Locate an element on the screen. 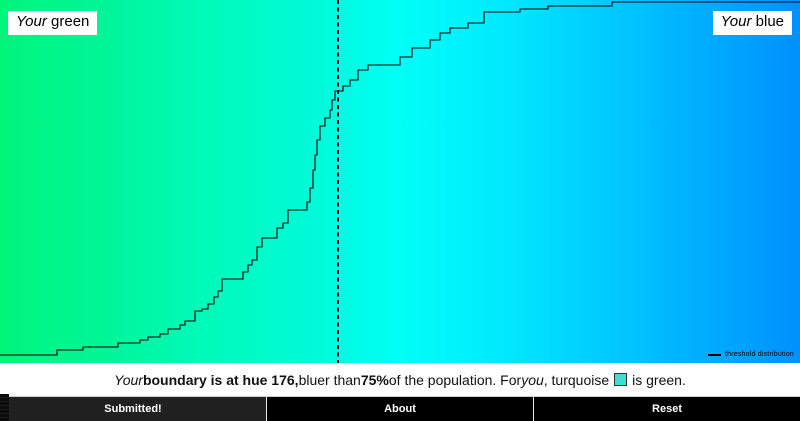  reset-button: Reset is located at coordinates (666, 409).